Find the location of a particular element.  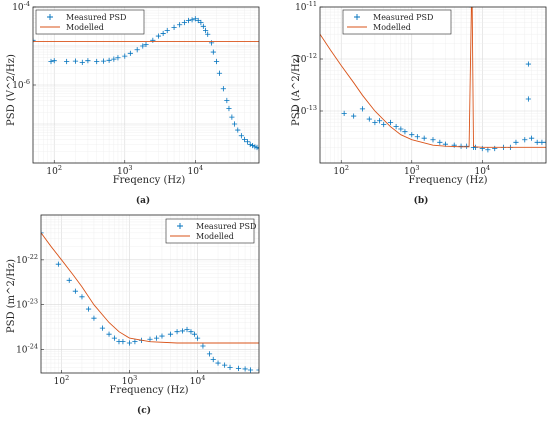

panel-b-legend-box is located at coordinates (397, 22).